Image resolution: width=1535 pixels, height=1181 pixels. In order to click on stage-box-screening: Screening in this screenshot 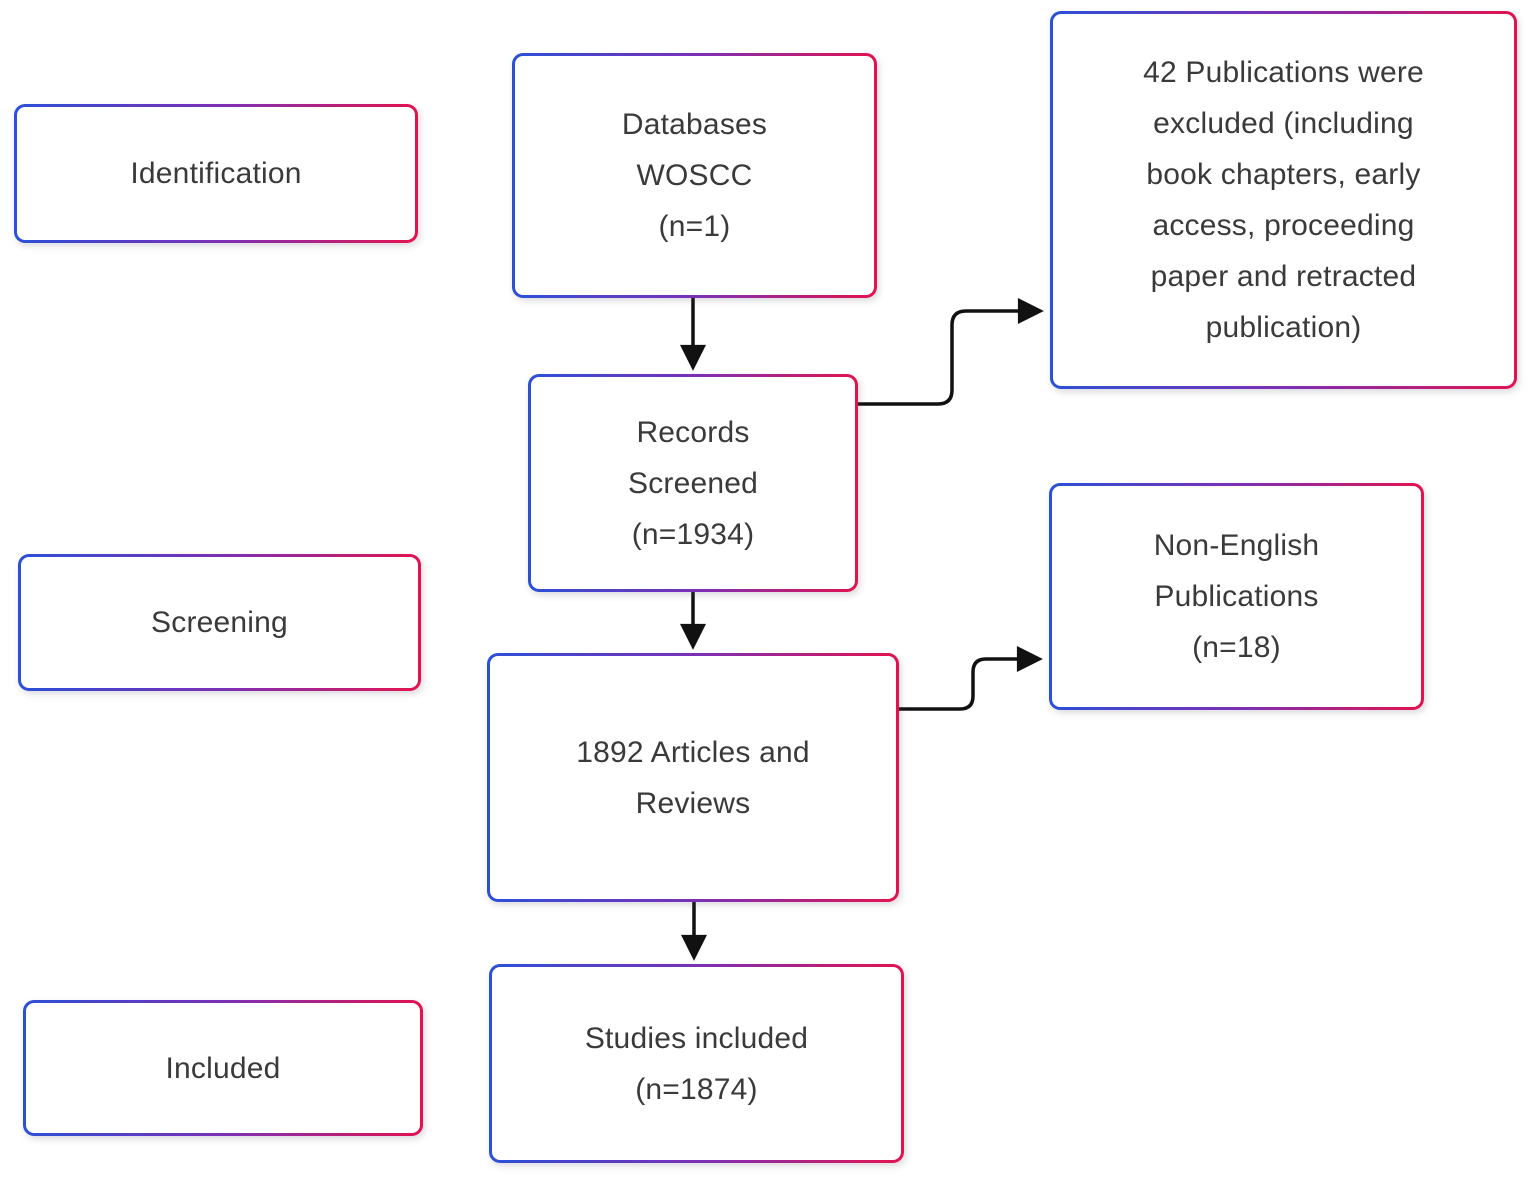, I will do `click(219, 622)`.